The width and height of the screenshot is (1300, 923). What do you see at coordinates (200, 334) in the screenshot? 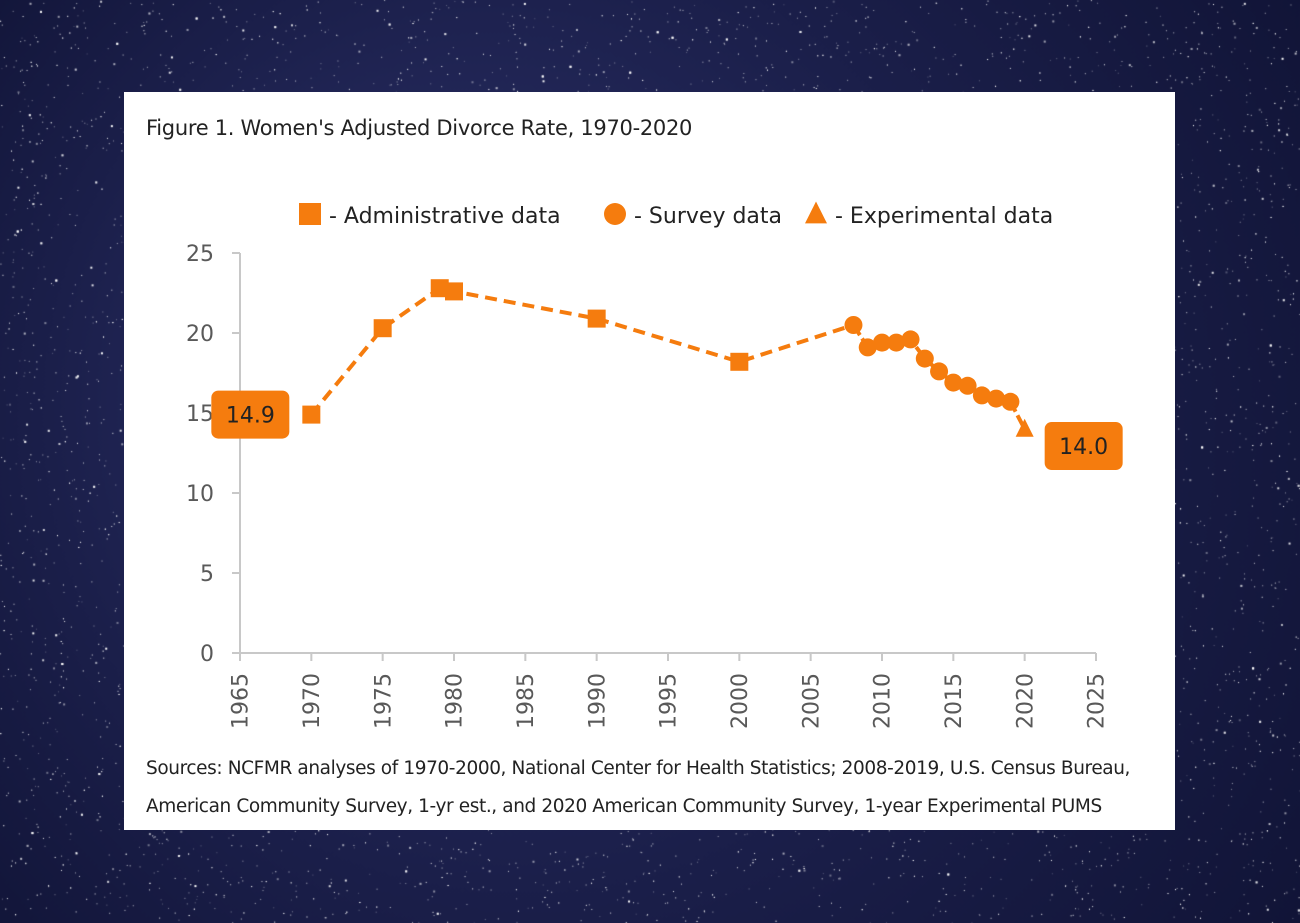
I see `y-tick-label: 20` at bounding box center [200, 334].